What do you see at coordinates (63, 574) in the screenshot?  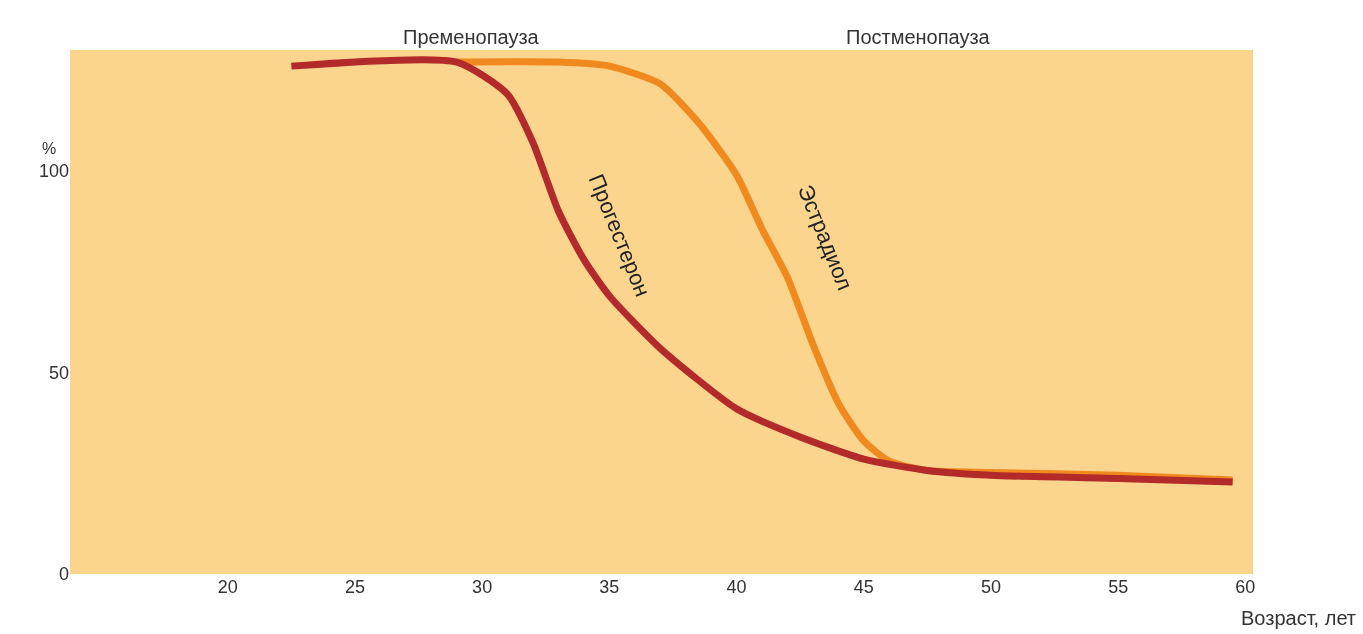 I see `y-tick-label: 0` at bounding box center [63, 574].